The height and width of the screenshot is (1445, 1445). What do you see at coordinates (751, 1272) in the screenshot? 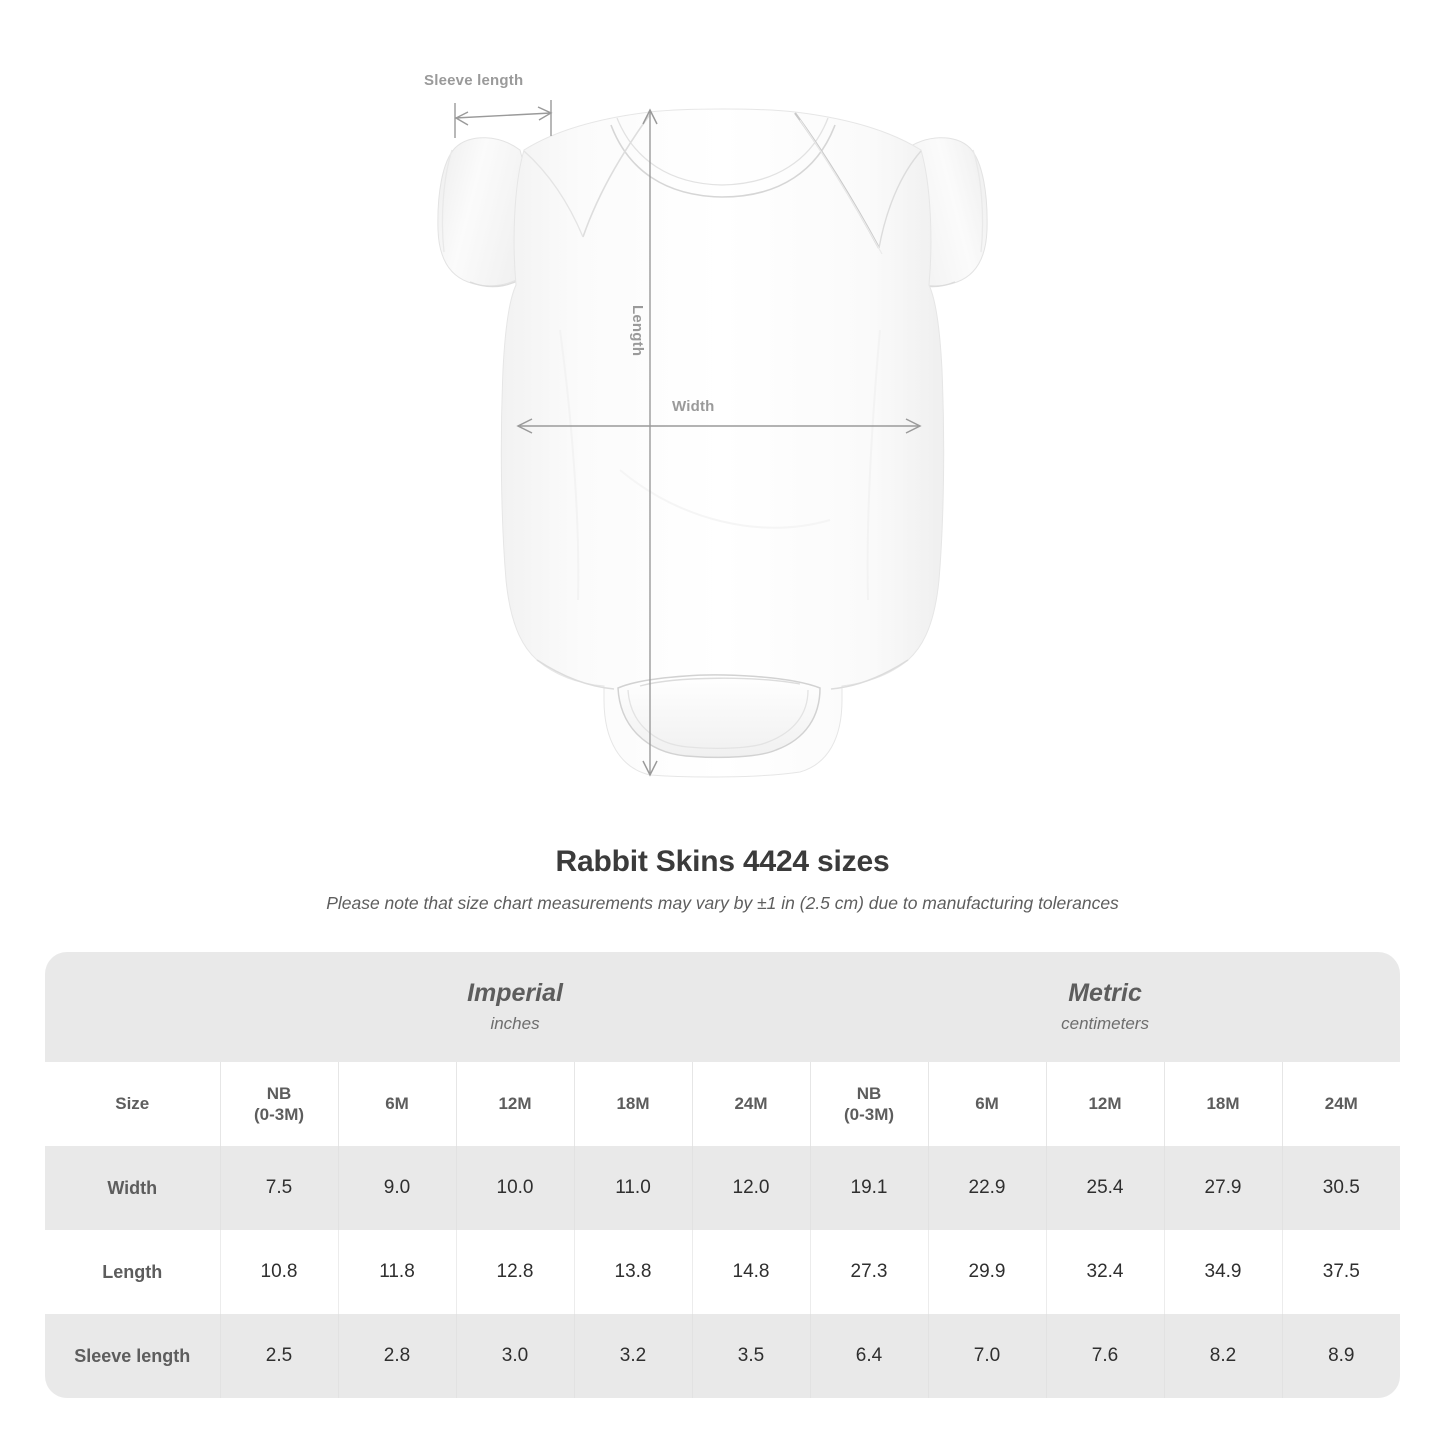
I see `cell-length-imperial-24m: 14.8` at bounding box center [751, 1272].